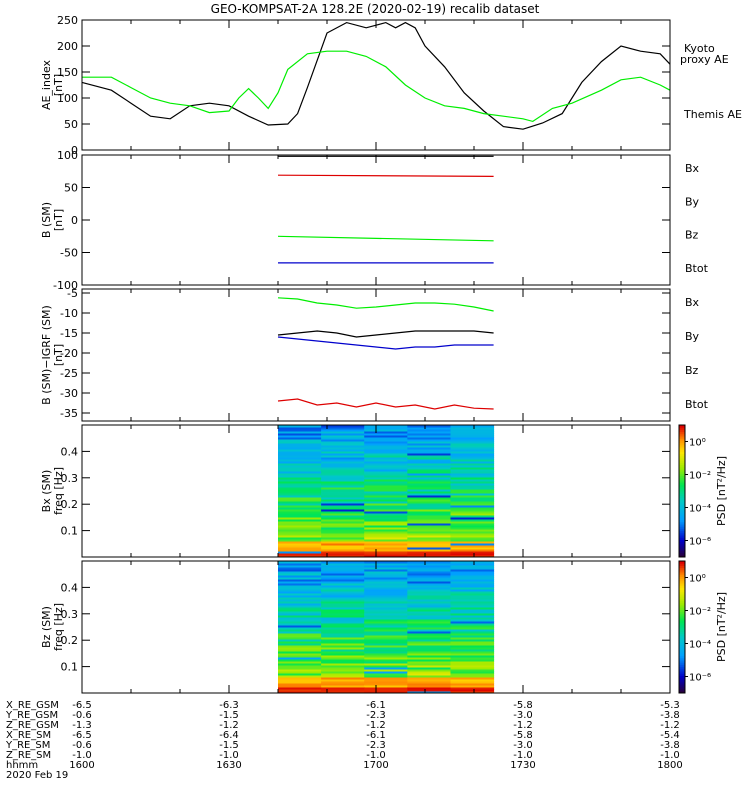 The width and height of the screenshot is (750, 800). Describe the element at coordinates (70, 451) in the screenshot. I see `y-tick-label: 0.4` at that location.